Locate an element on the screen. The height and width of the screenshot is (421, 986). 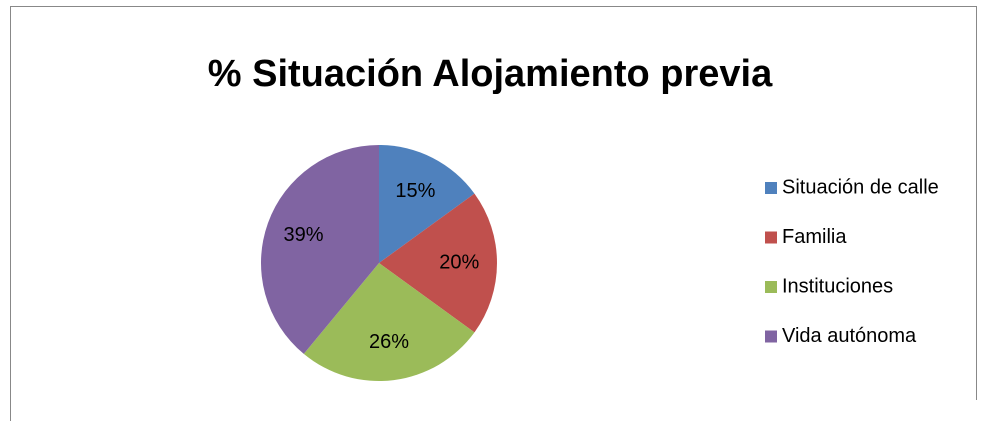
chart-title: % Situación Alojamiento previa is located at coordinates (490, 74).